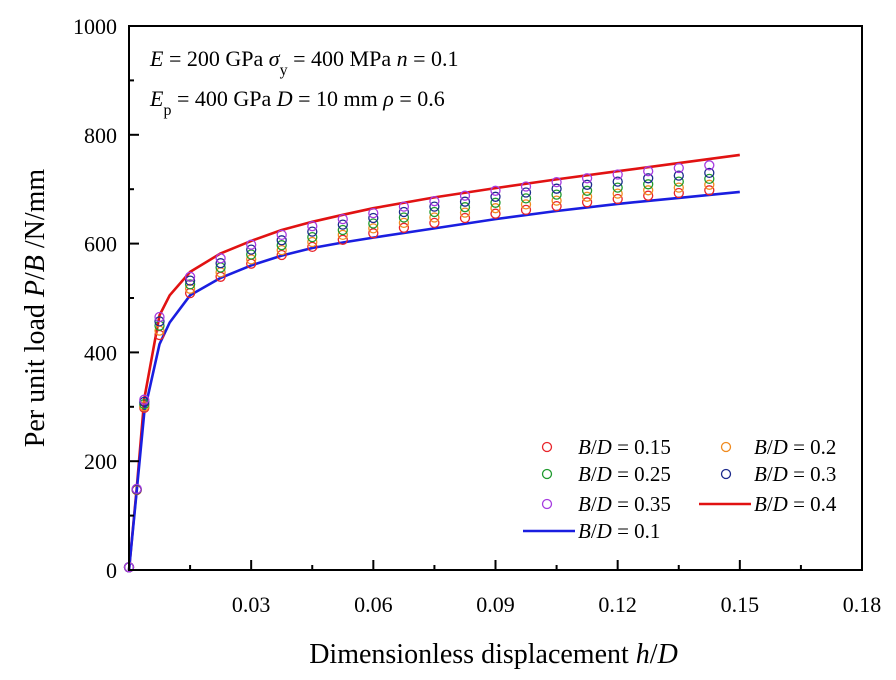 The width and height of the screenshot is (896, 680). I want to click on text-part: = 0.6, so click(419, 98).